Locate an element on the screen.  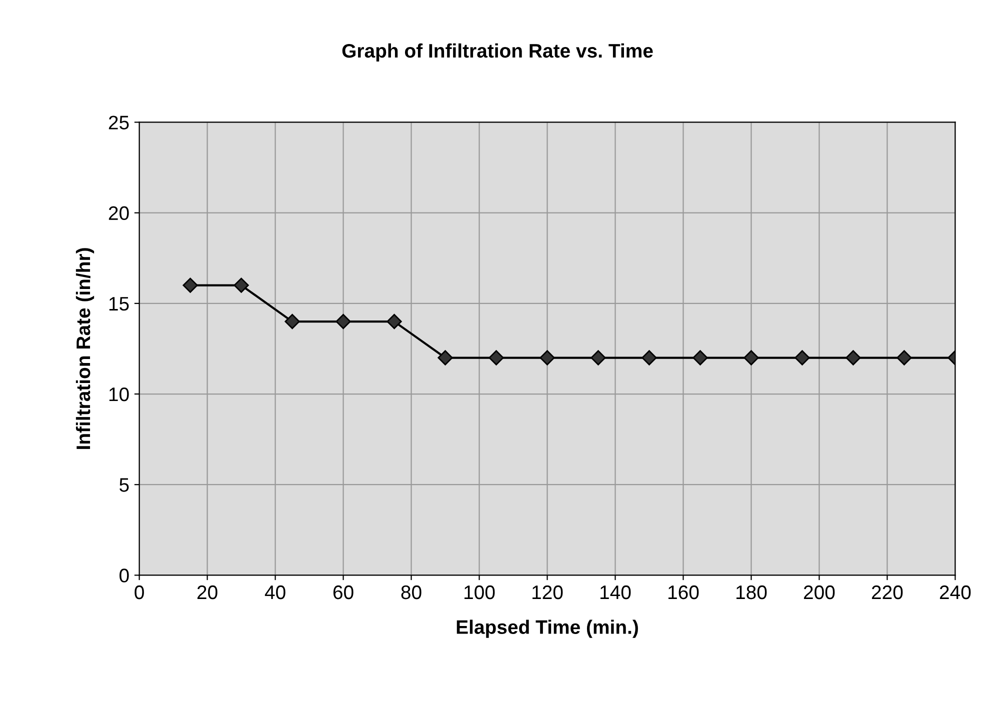
x-tick-label: 60 is located at coordinates (343, 592).